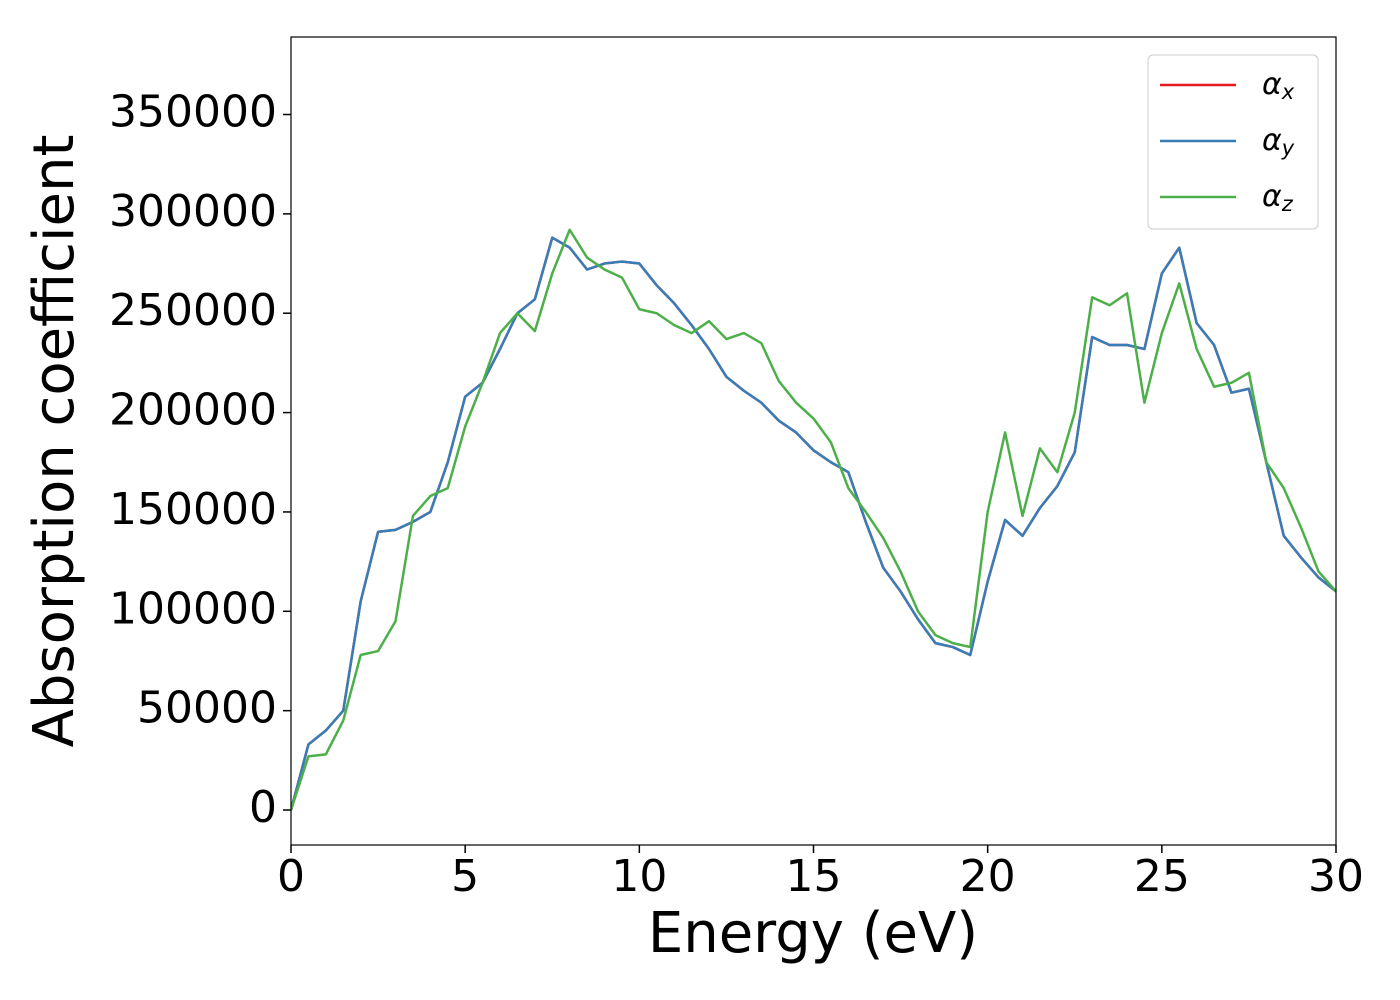 Image resolution: width=1400 pixels, height=1000 pixels. What do you see at coordinates (1287, 204) in the screenshot?
I see `legend-subscript: z` at bounding box center [1287, 204].